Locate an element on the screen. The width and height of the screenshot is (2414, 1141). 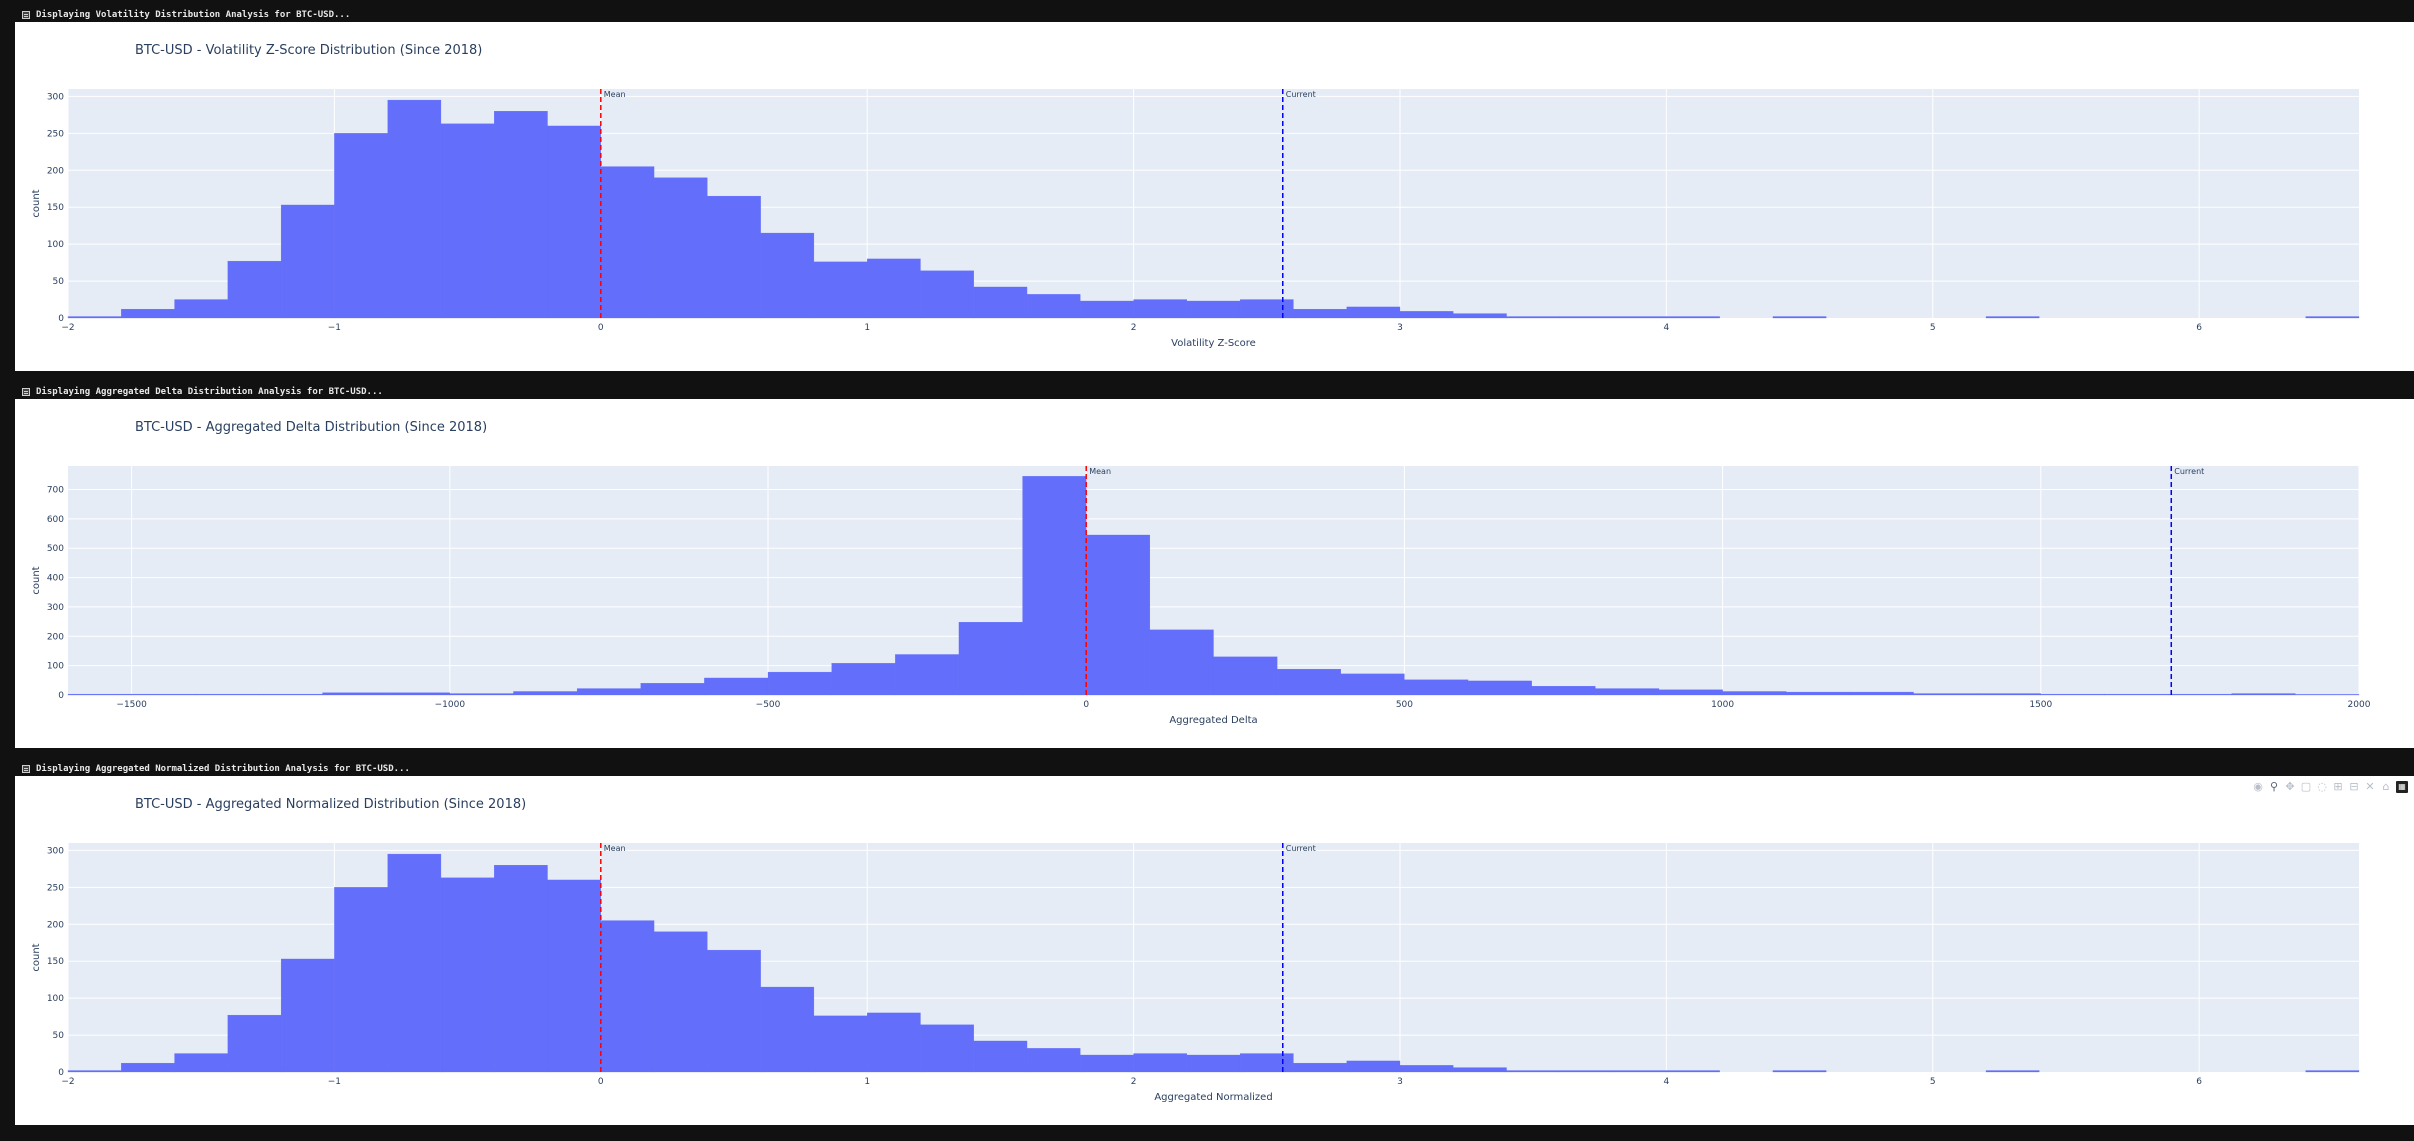
x-axis-label: Volatility Z-Score is located at coordinates (1213, 343).